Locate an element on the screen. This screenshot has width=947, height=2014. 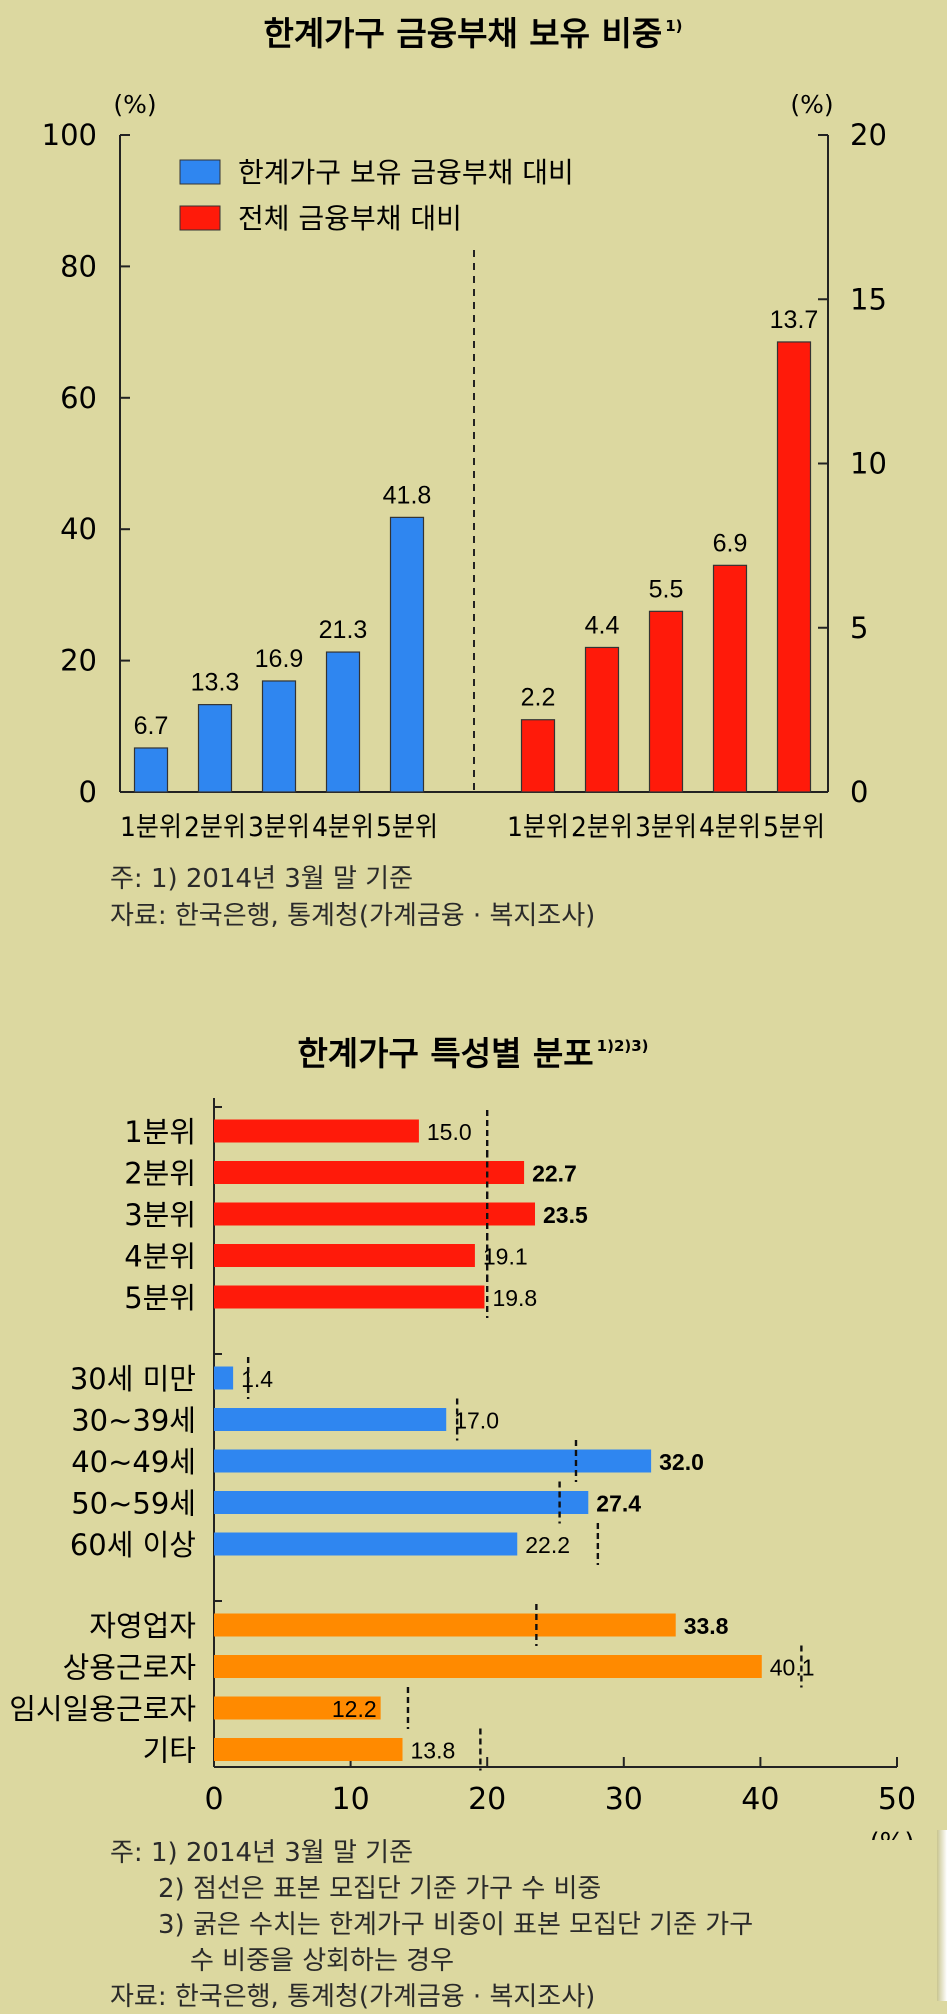
chart1-left-tick-label: 100 is located at coordinates (69, 135).